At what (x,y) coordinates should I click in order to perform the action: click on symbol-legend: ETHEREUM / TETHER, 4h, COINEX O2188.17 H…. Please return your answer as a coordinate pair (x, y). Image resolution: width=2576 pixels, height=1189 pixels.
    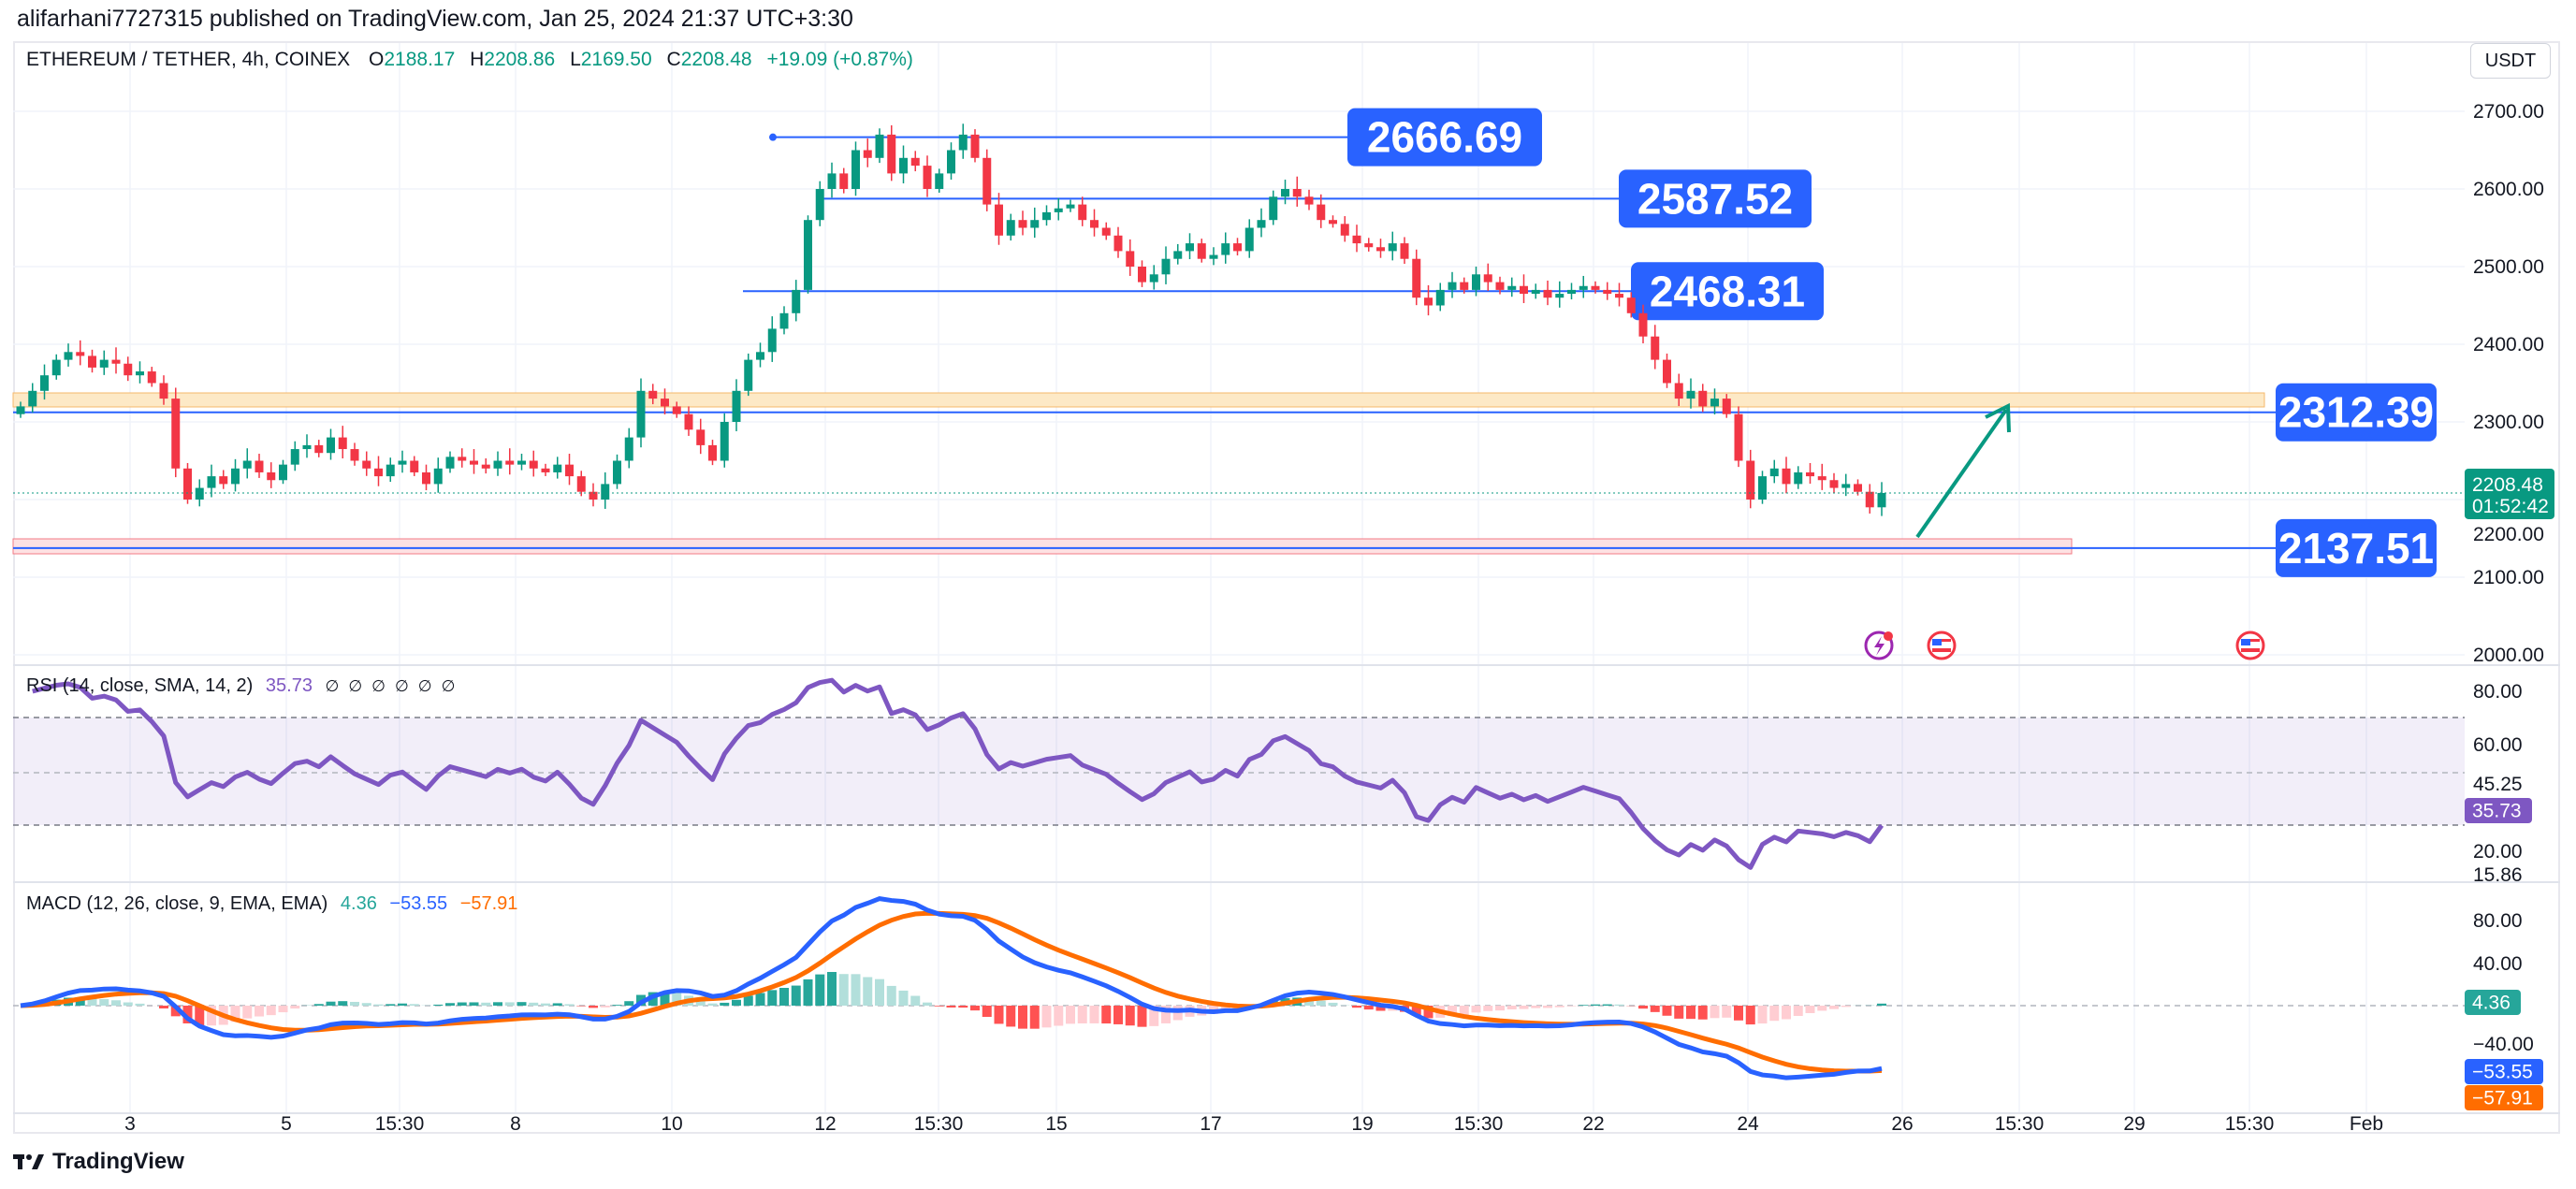
    Looking at the image, I should click on (474, 60).